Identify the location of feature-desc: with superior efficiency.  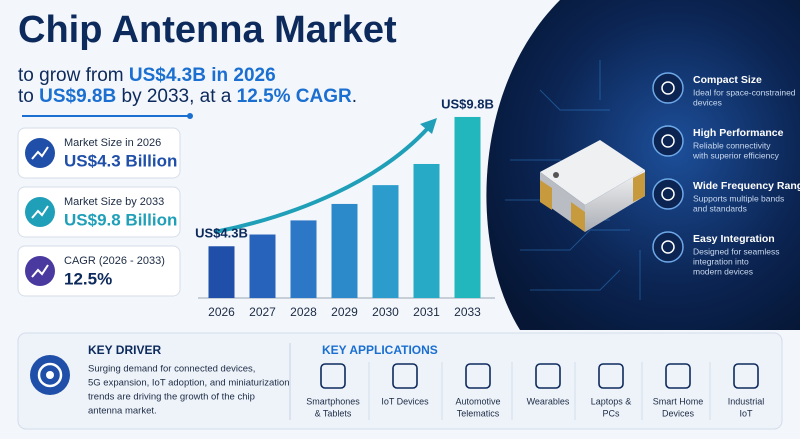
(736, 155).